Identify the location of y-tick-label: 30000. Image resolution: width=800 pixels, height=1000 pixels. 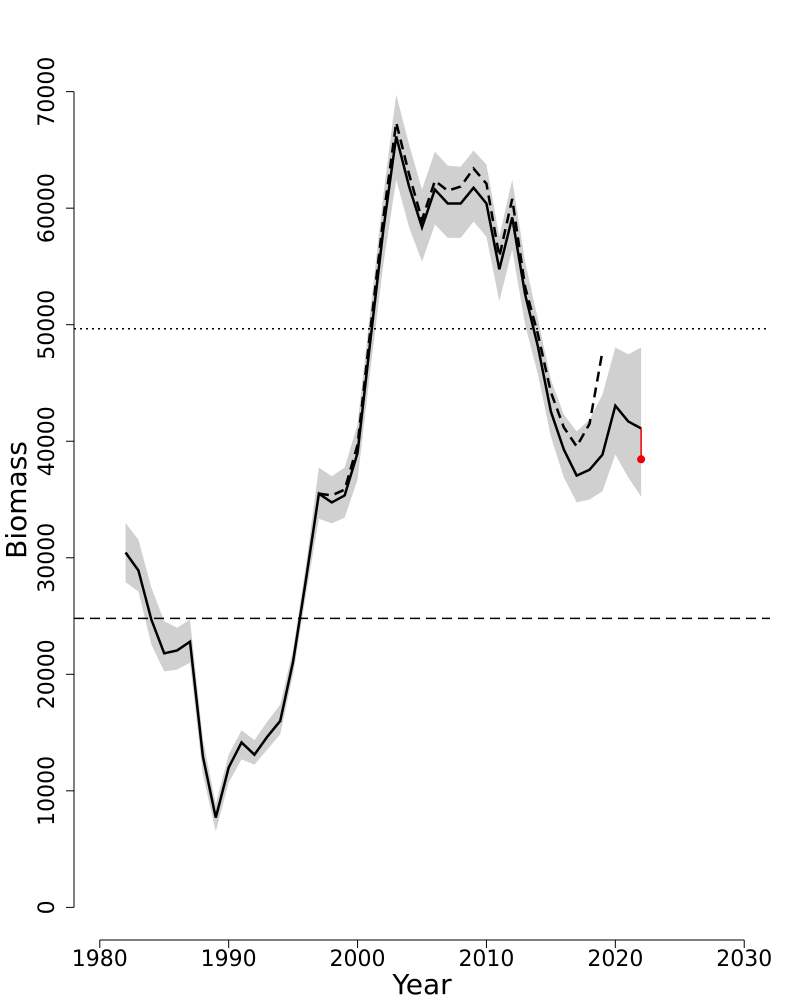
(47, 558).